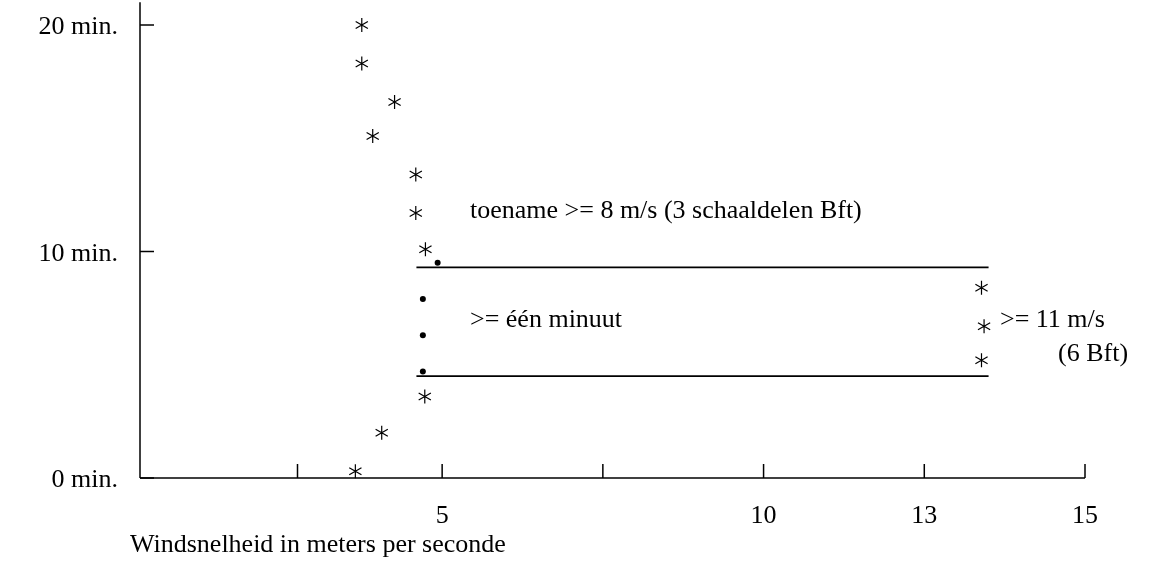 Image resolution: width=1176 pixels, height=565 pixels. Describe the element at coordinates (78, 252) in the screenshot. I see `y-tick-label: 10 min.` at that location.